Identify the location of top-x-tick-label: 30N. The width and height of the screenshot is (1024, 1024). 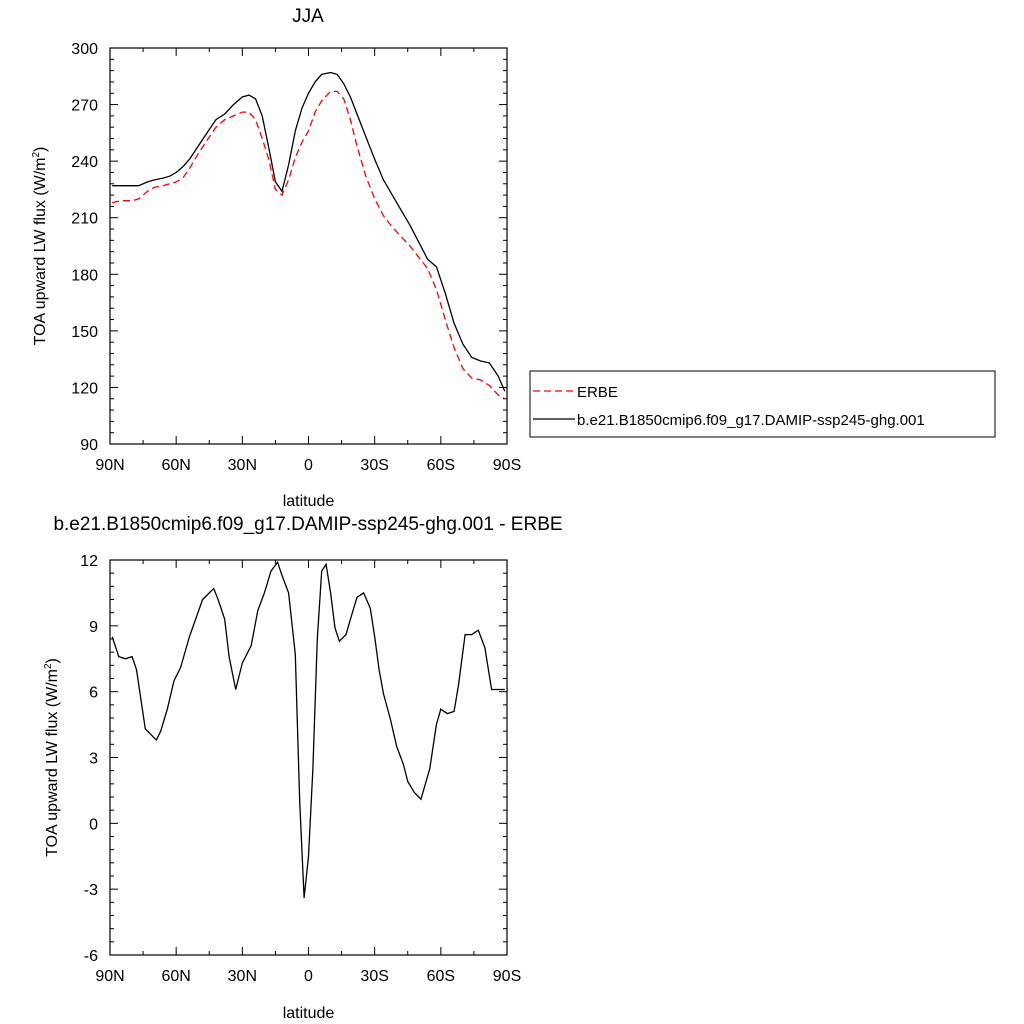
(242, 465).